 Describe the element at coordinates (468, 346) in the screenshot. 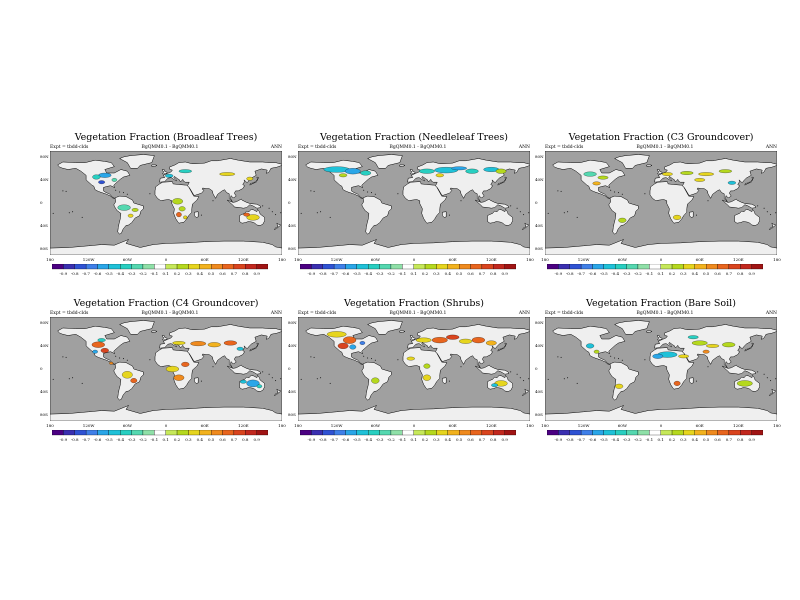

I see `land-eurasia` at that location.